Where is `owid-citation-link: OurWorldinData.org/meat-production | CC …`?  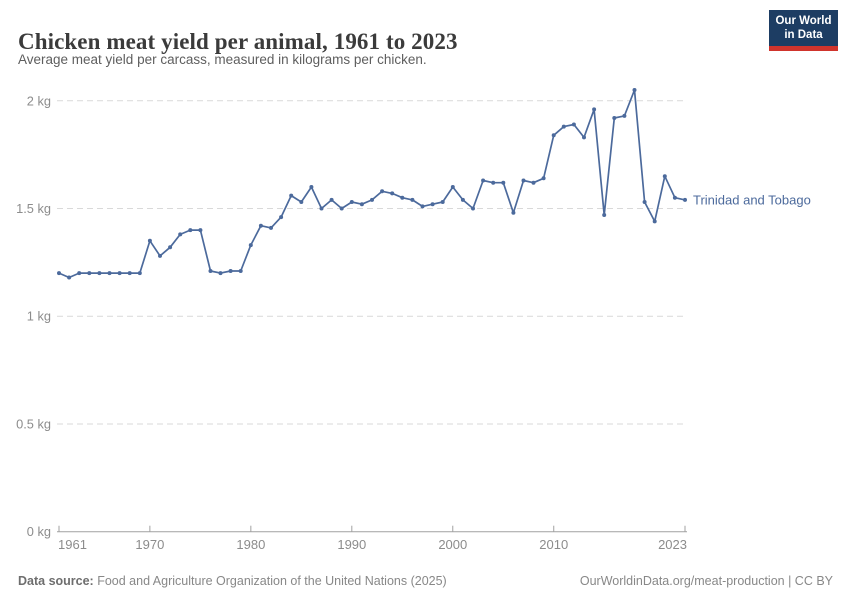
owid-citation-link: OurWorldinData.org/meat-production | CC … is located at coordinates (706, 581).